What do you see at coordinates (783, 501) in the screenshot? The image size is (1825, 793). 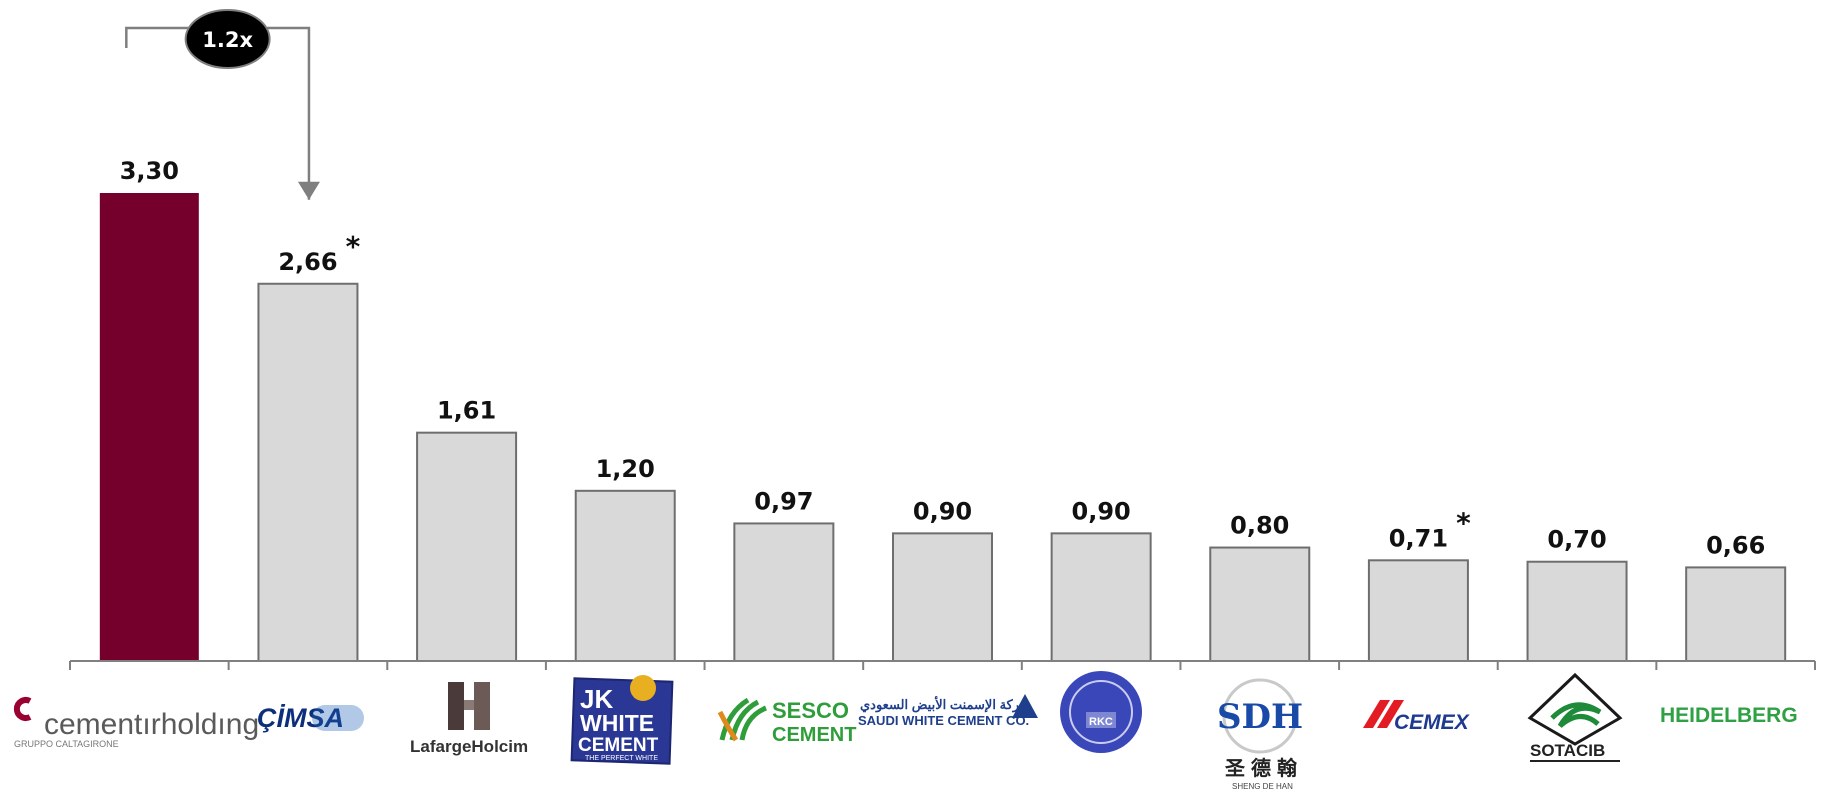 I see `value-label-4: 0,97` at bounding box center [783, 501].